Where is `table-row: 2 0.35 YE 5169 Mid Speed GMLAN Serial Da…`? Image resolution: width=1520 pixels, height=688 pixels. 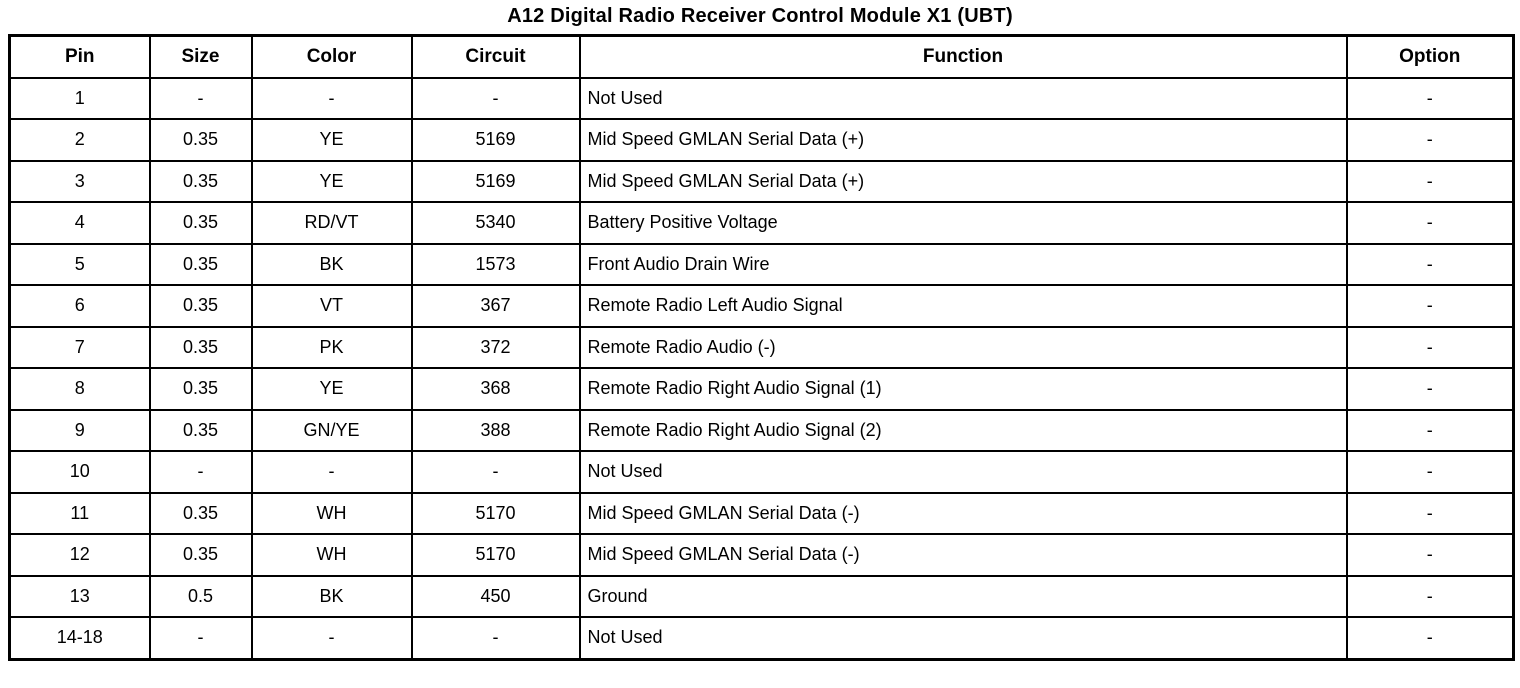 table-row: 2 0.35 YE 5169 Mid Speed GMLAN Serial Da… is located at coordinates (761, 140).